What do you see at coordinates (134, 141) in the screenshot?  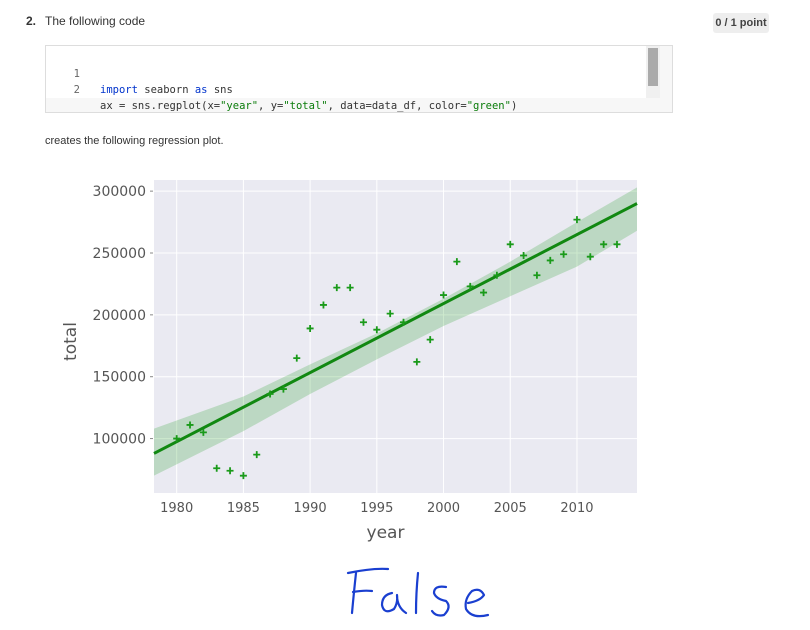 I see `description-text: creates the following regression plot.` at bounding box center [134, 141].